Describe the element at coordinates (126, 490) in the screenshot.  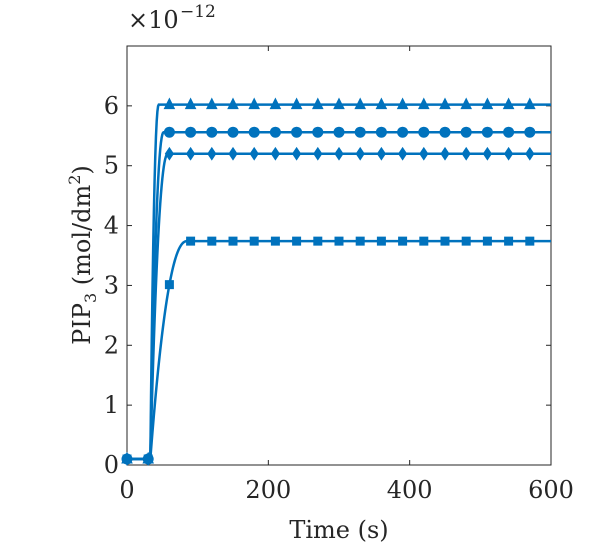
I see `x-tick-label: 0` at that location.